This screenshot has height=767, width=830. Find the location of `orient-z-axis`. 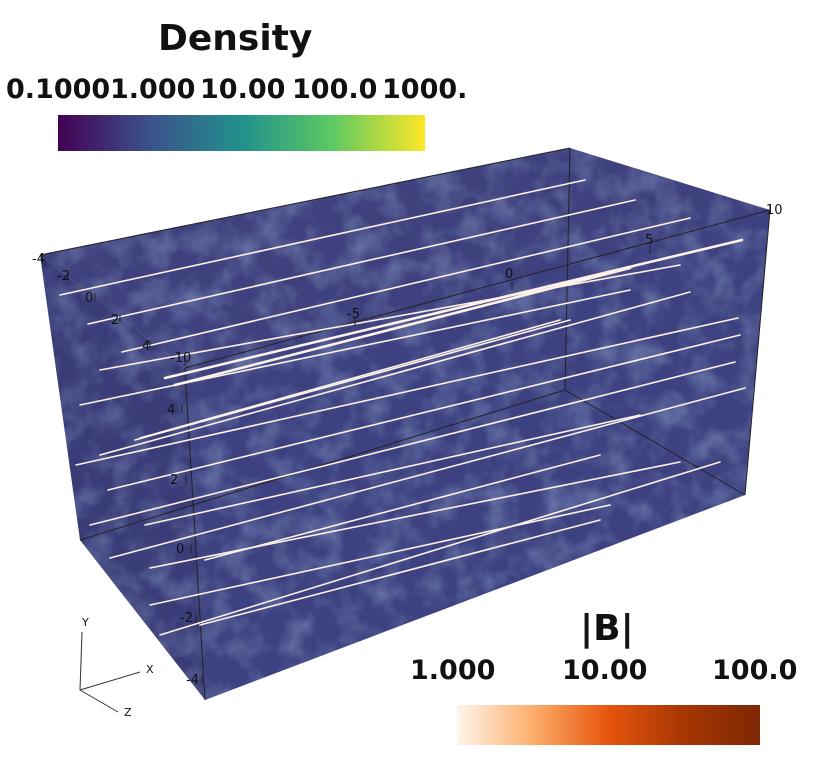

orient-z-axis is located at coordinates (99, 701).